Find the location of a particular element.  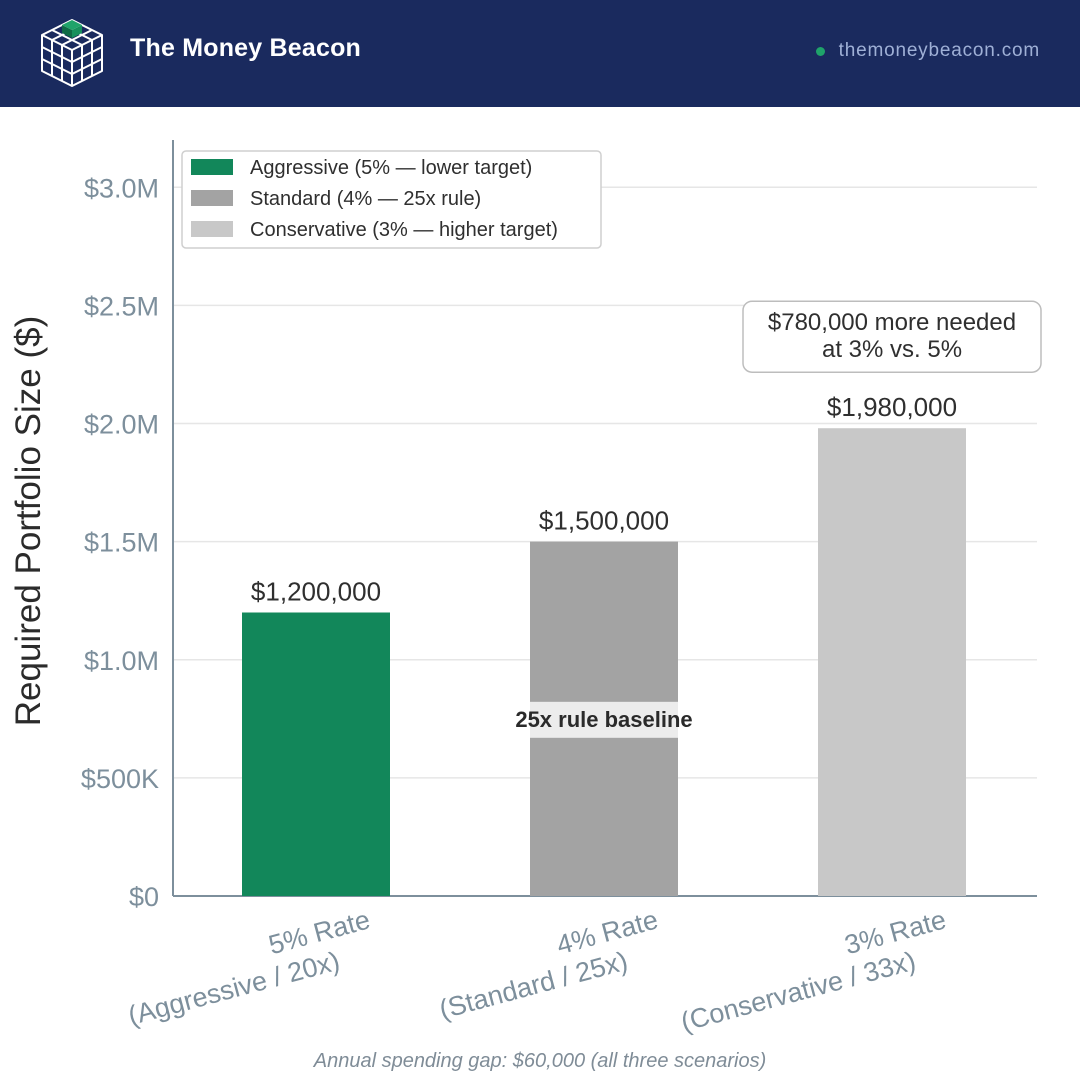

y-tick-label: $2.5M is located at coordinates (121, 306).